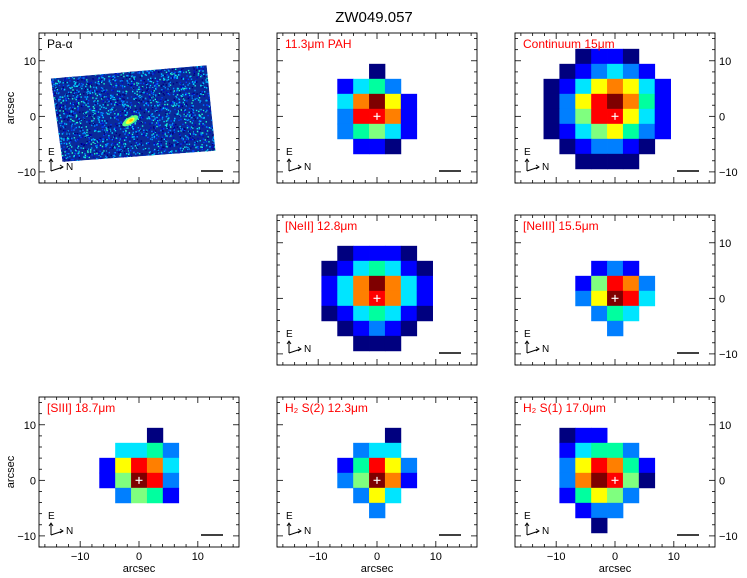 The width and height of the screenshot is (747, 578). Describe the element at coordinates (674, 557) in the screenshot. I see `x-tick-label: 10` at that location.